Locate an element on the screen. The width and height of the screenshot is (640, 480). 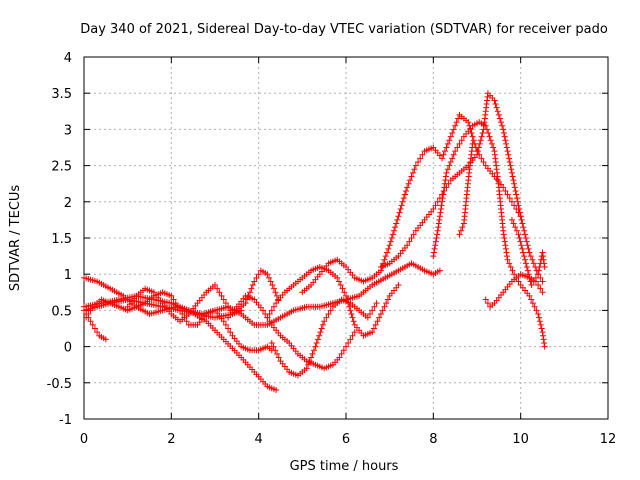
series-sat-o is located at coordinates (466, 189).